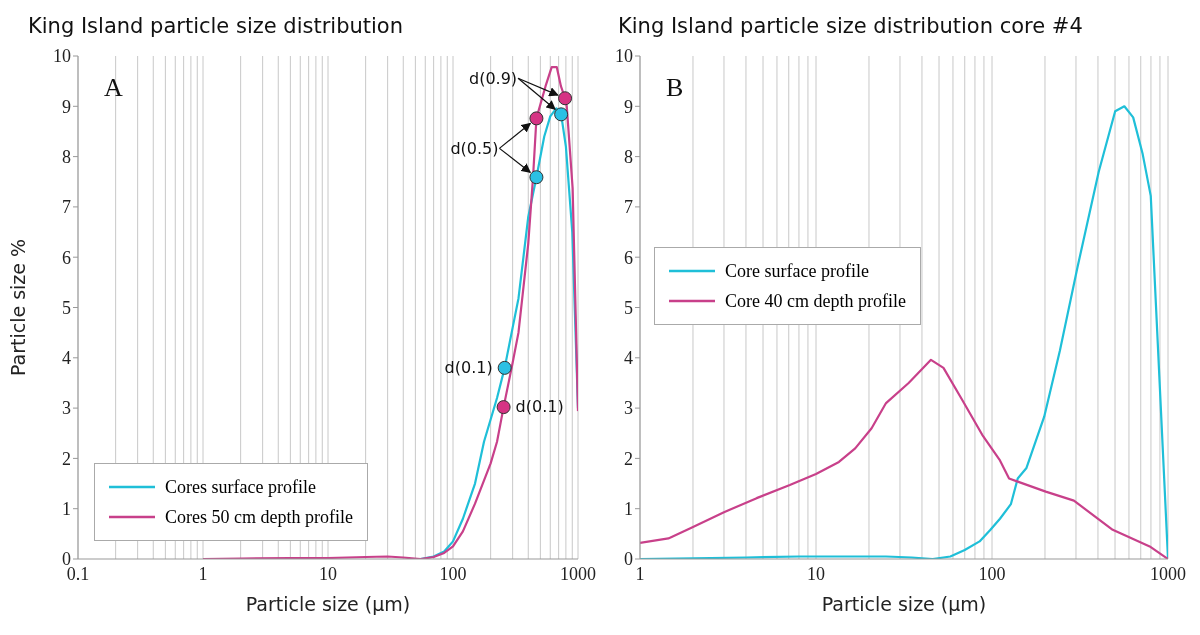 This screenshot has width=1200, height=635. What do you see at coordinates (850, 26) in the screenshot?
I see `chart-title: King Island particle size distribution core #4` at bounding box center [850, 26].